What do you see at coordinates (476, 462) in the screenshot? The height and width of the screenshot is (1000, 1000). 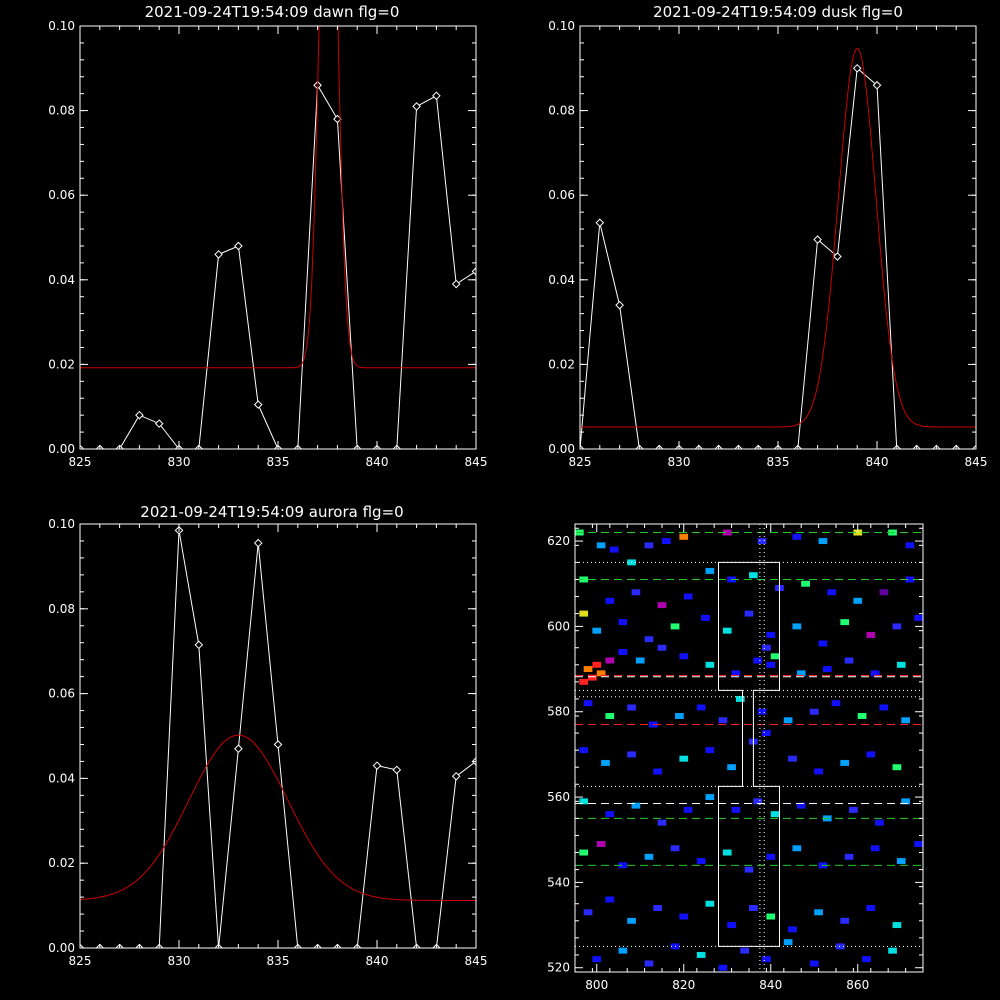 I see `dawn-xtick-label-4: 845` at bounding box center [476, 462].